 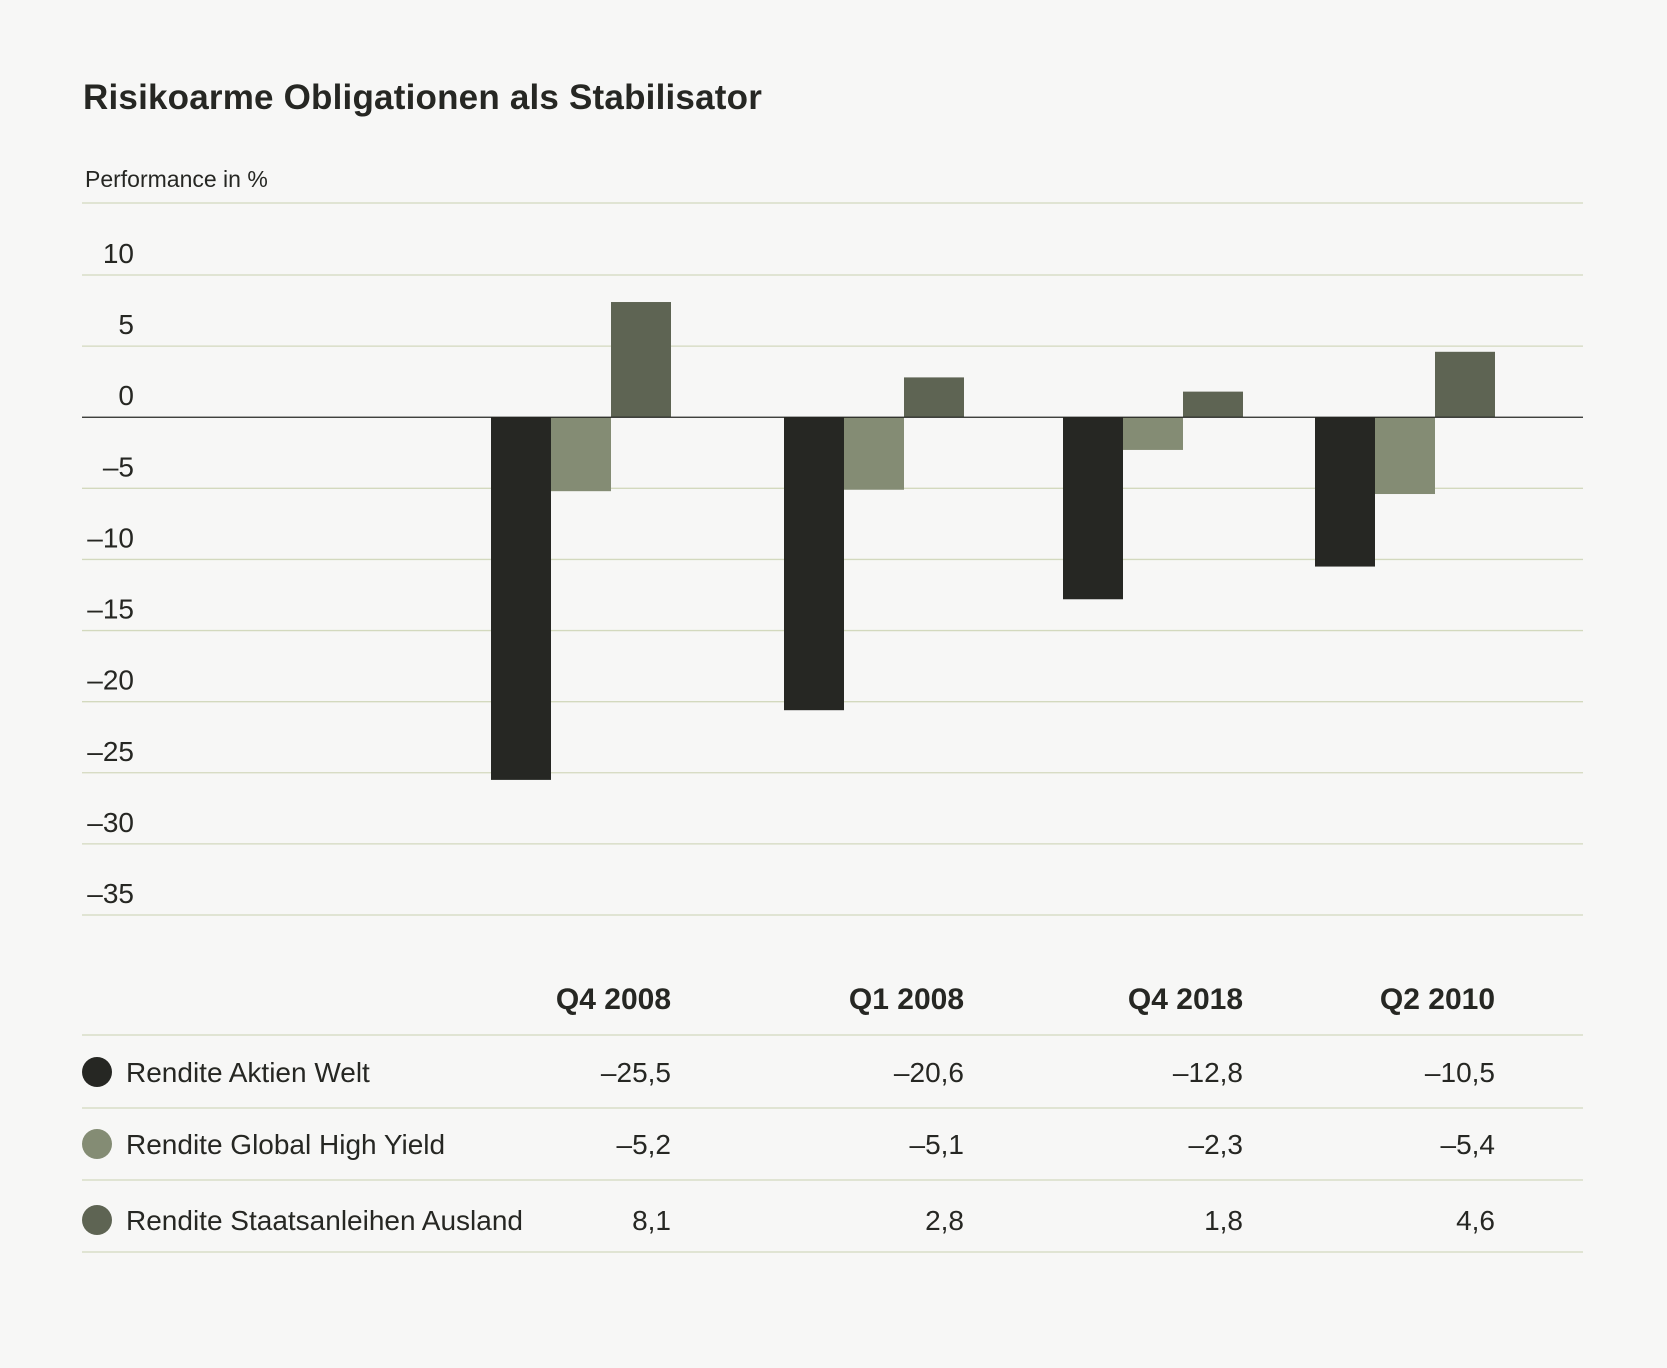 I want to click on y-tick-label: –20, so click(x=110, y=680).